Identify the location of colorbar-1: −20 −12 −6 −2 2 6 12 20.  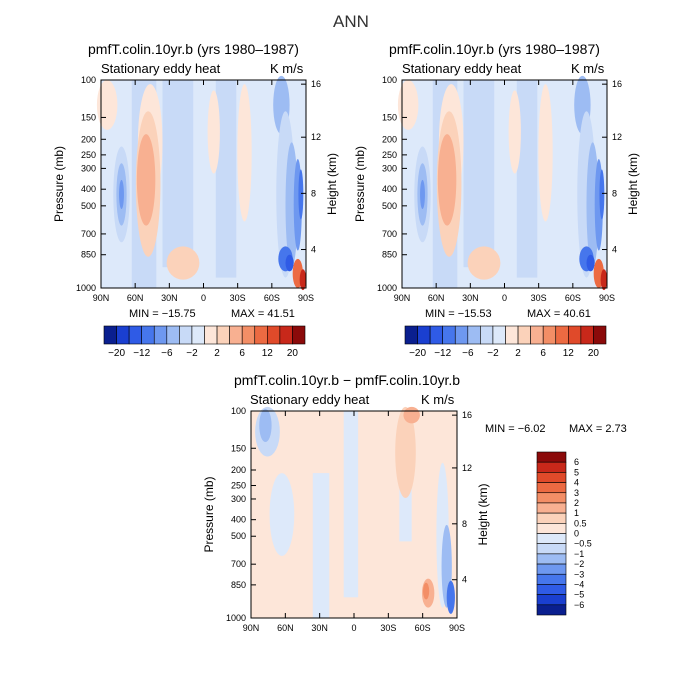
(505, 342).